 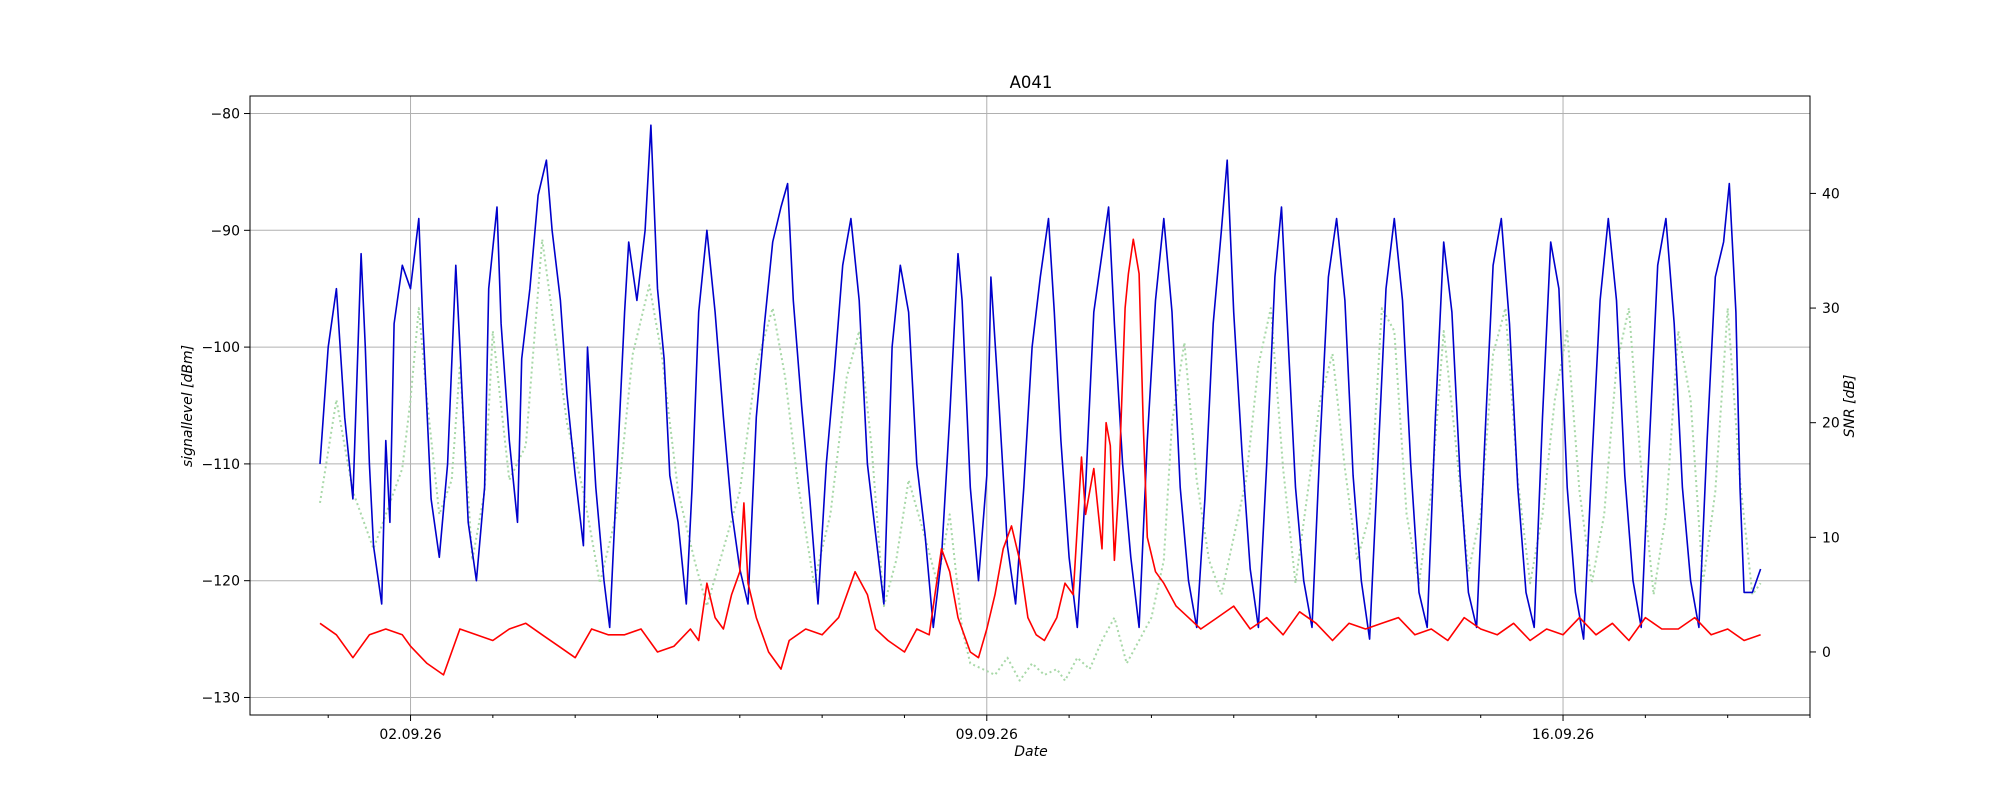 What do you see at coordinates (1831, 538) in the screenshot?
I see `y-tick-label-right: 10` at bounding box center [1831, 538].